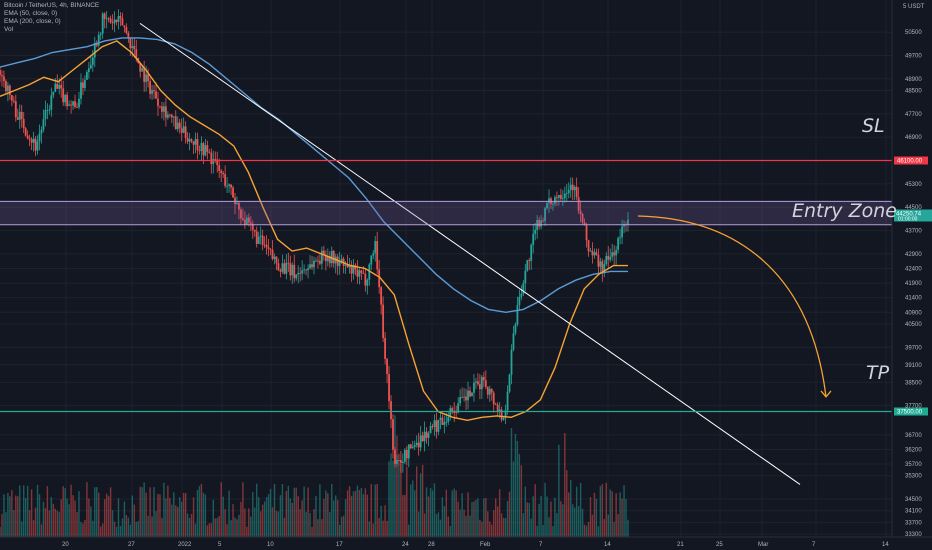 The image size is (932, 550). I want to click on legend-symbol: Bitcoin / TetherUS, 4h, BINANCE, so click(52, 5).